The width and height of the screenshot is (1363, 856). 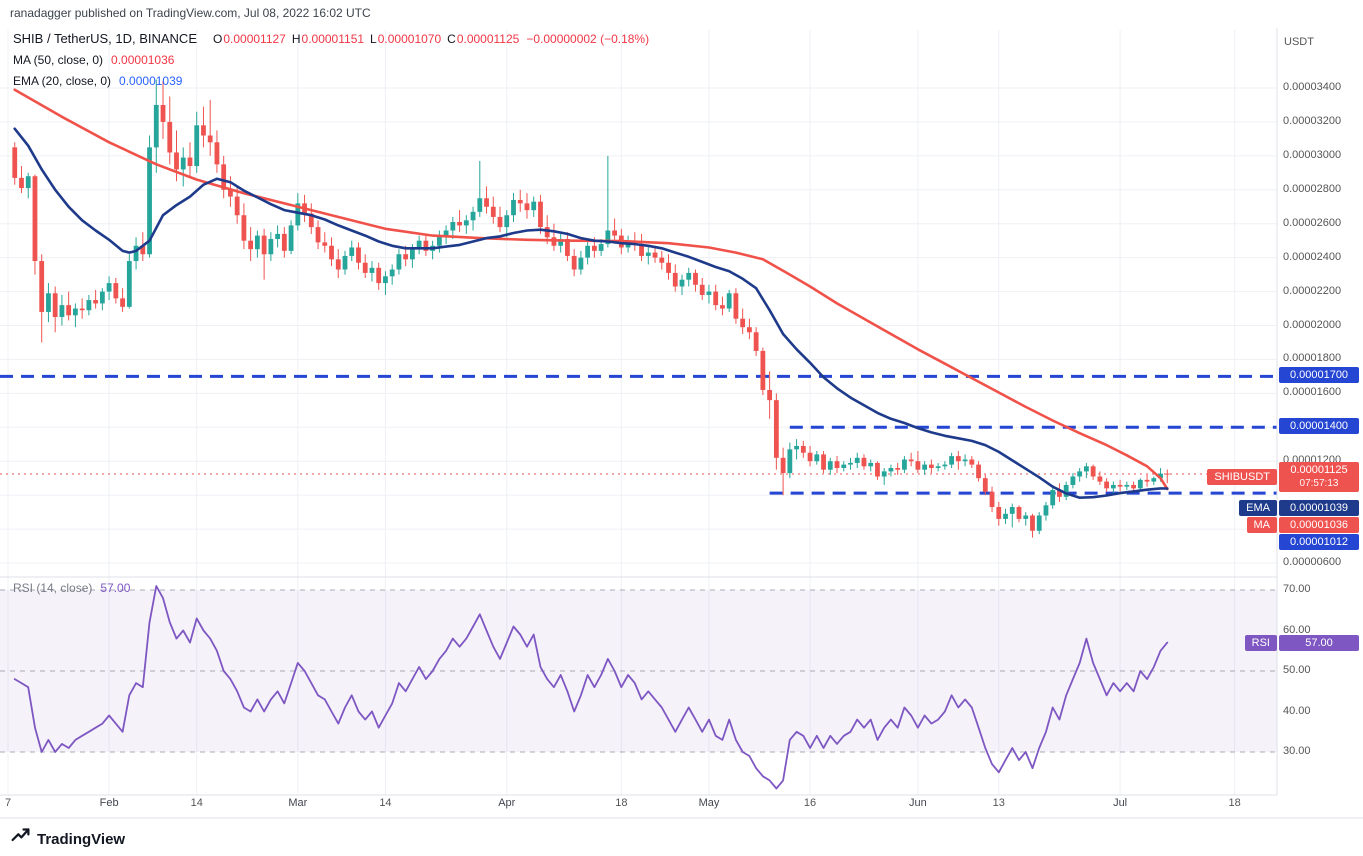 I want to click on axis-tick: 50.00, so click(x=1297, y=670).